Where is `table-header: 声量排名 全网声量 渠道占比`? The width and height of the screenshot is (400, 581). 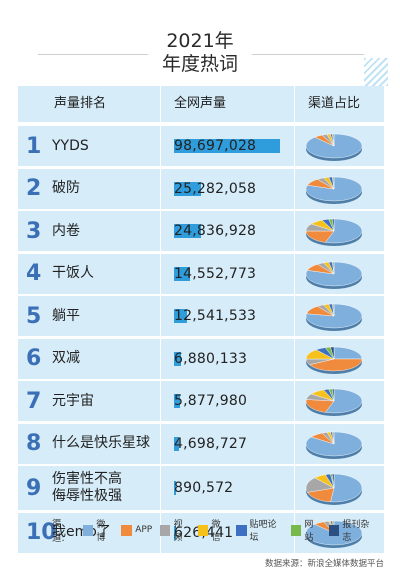 table-header: 声量排名 全网声量 渠道占比 is located at coordinates (201, 104).